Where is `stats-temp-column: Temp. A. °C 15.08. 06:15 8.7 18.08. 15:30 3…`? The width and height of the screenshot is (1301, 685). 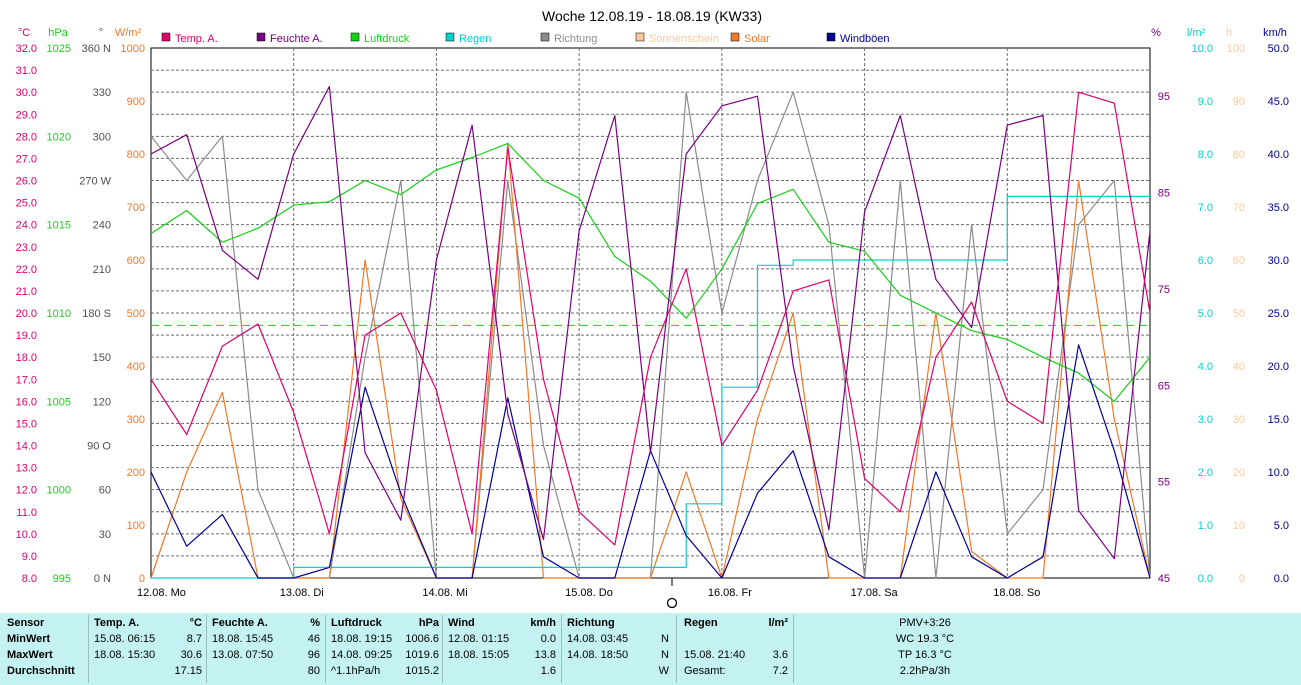 stats-temp-column: Temp. A. °C 15.08. 06:15 8.7 18.08. 15:30 3… is located at coordinates (150, 649).